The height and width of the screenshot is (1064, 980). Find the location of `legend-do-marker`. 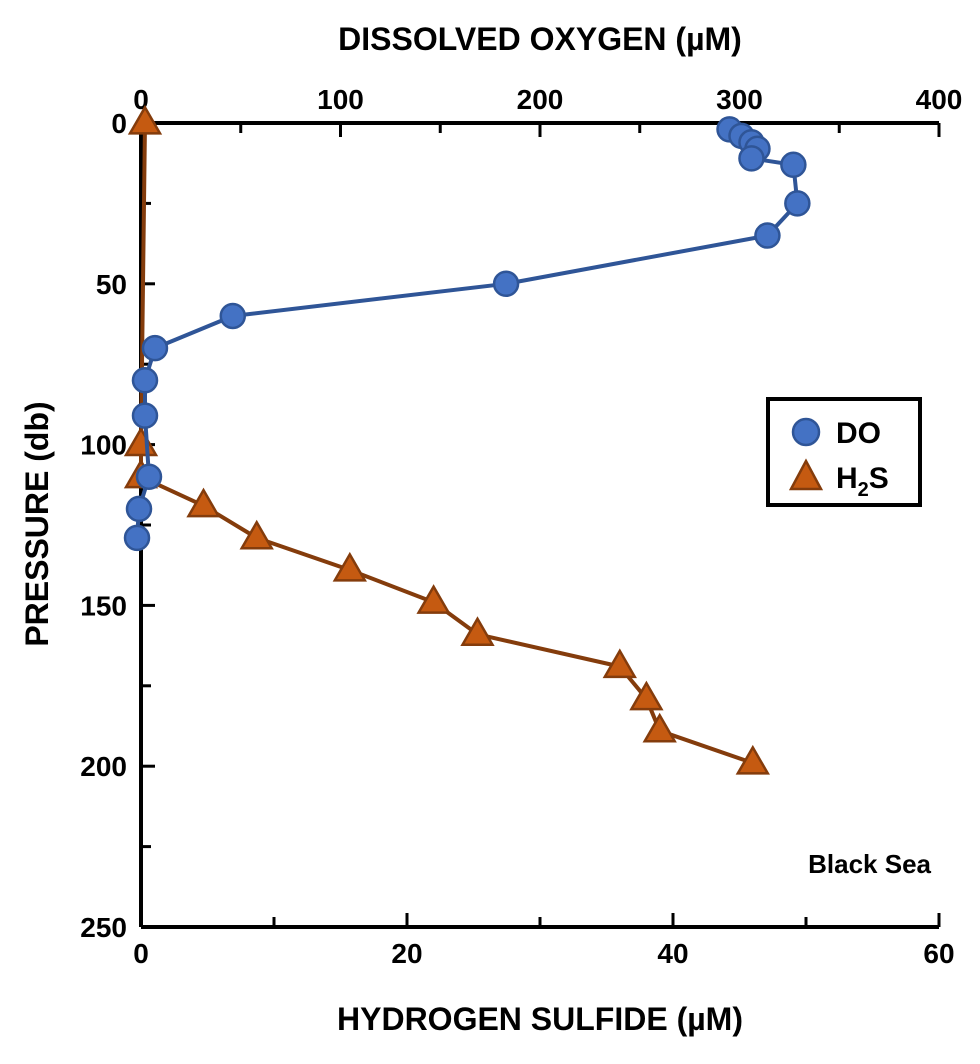

legend-do-marker is located at coordinates (806, 432).